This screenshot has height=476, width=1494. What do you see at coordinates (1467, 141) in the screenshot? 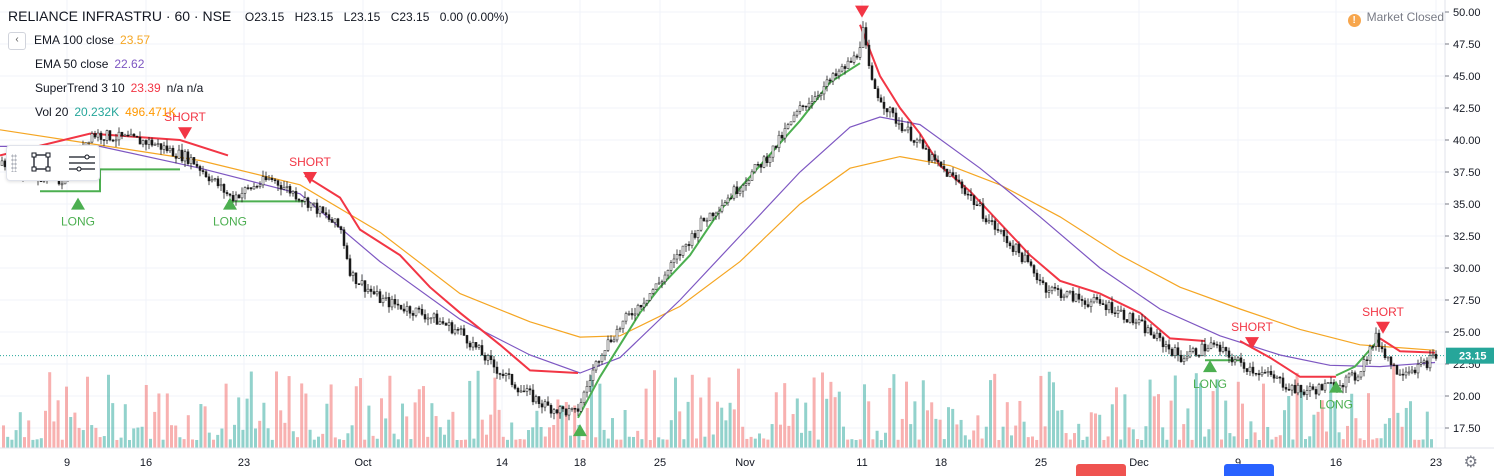
I see `price-tick-label: 40.00` at bounding box center [1467, 141].